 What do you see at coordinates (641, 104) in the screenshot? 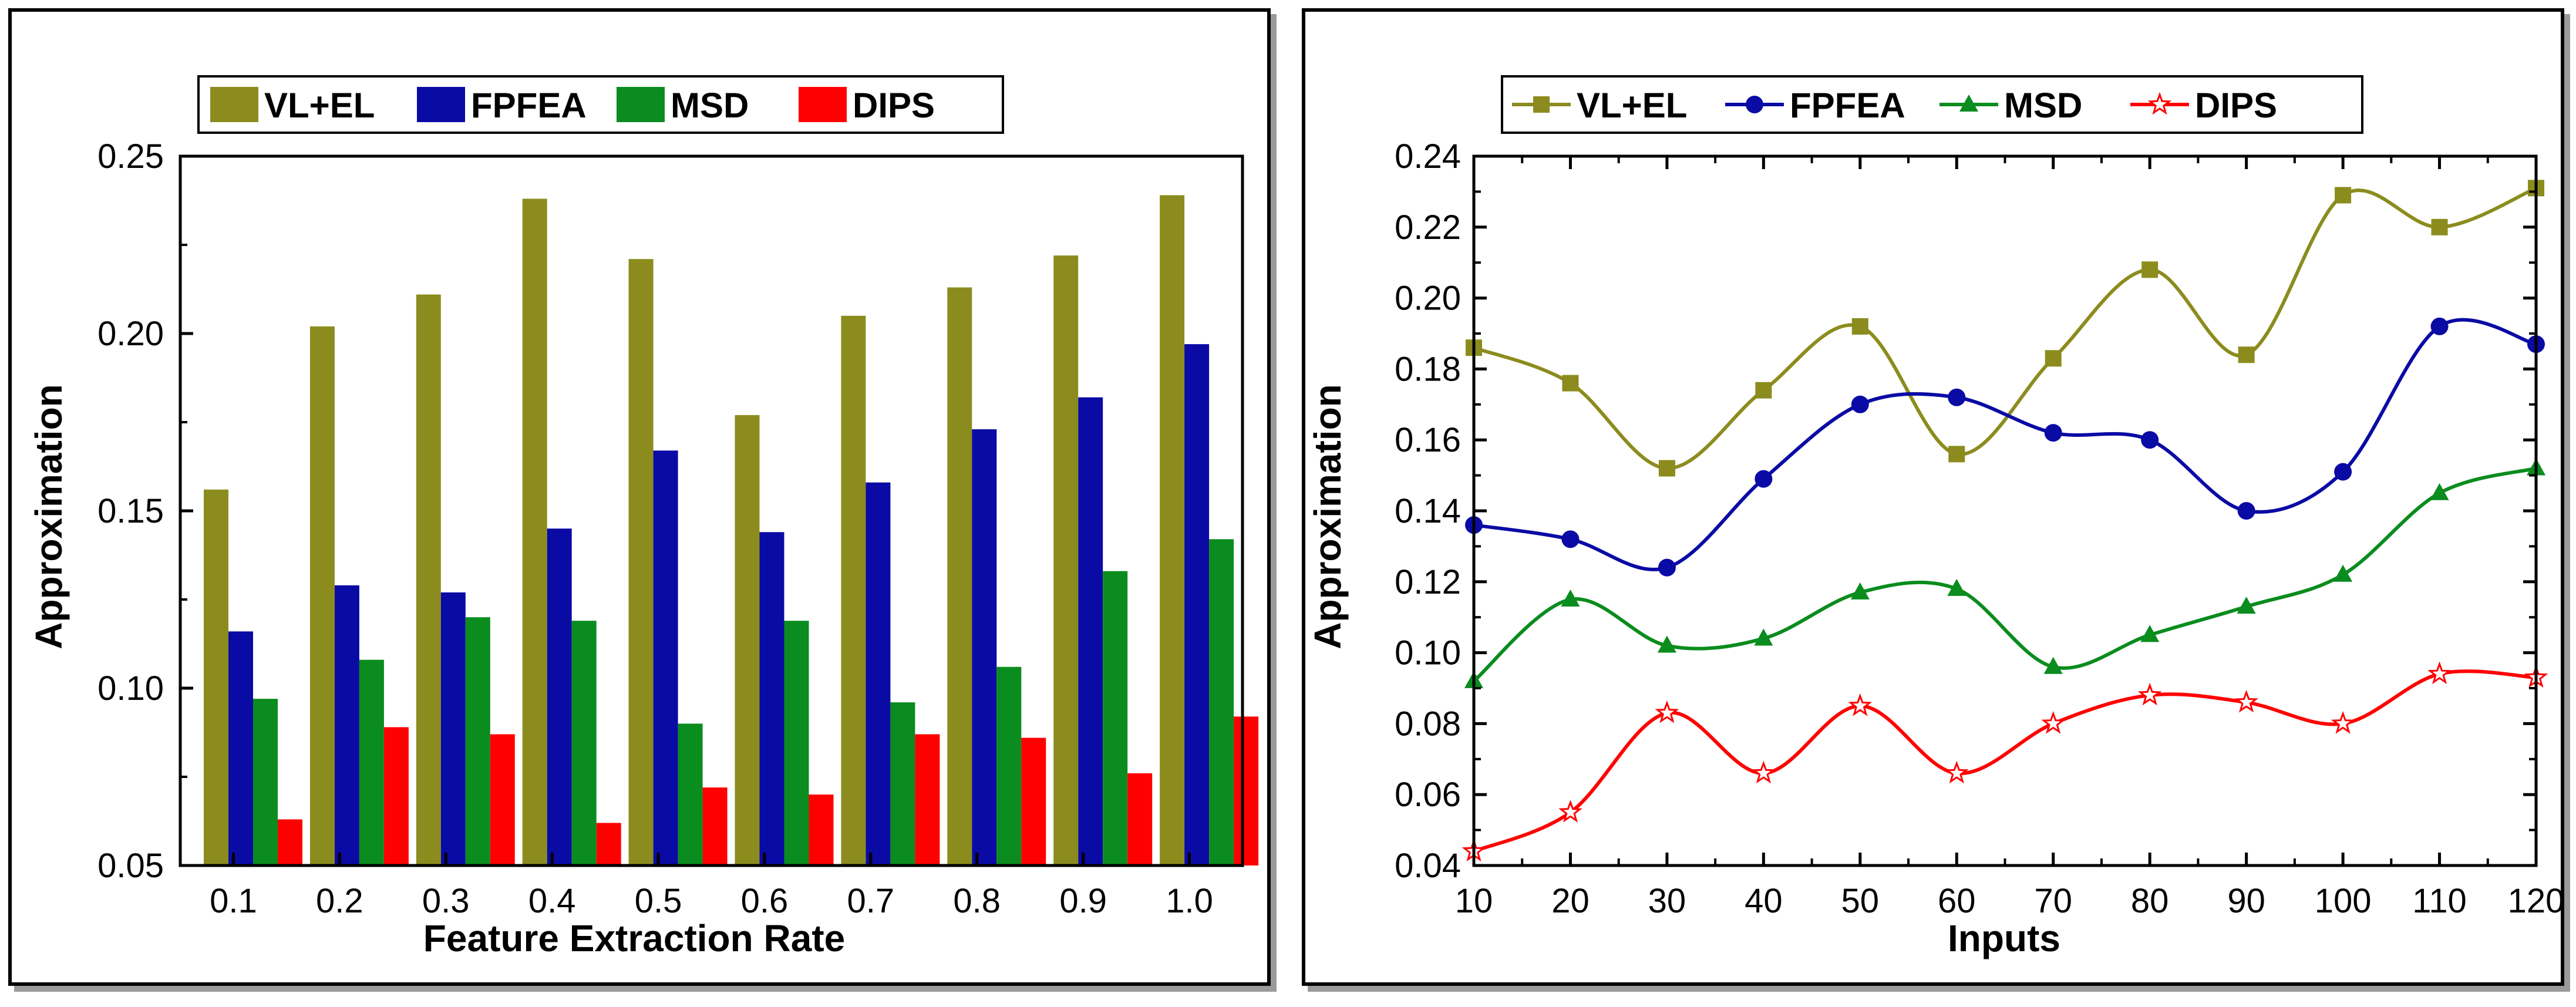
I see `legend-swatch` at bounding box center [641, 104].